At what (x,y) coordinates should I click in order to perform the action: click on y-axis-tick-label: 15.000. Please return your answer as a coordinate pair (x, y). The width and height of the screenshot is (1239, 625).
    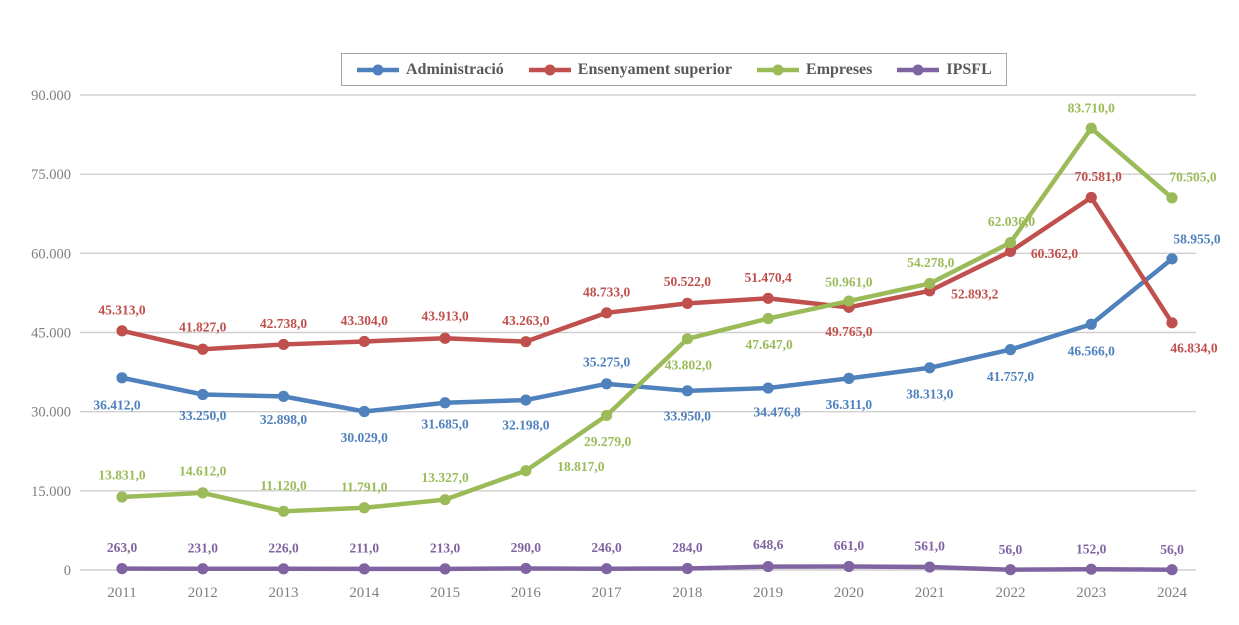
    Looking at the image, I should click on (51, 492).